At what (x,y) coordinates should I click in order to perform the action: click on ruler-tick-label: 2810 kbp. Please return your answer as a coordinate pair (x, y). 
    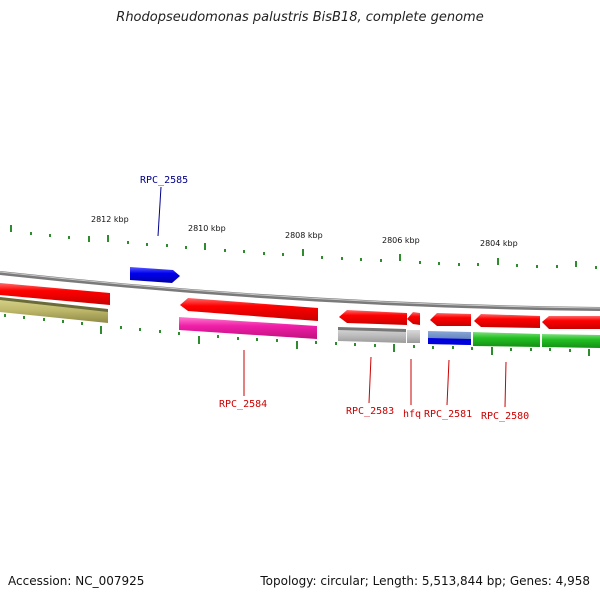
    Looking at the image, I should click on (207, 228).